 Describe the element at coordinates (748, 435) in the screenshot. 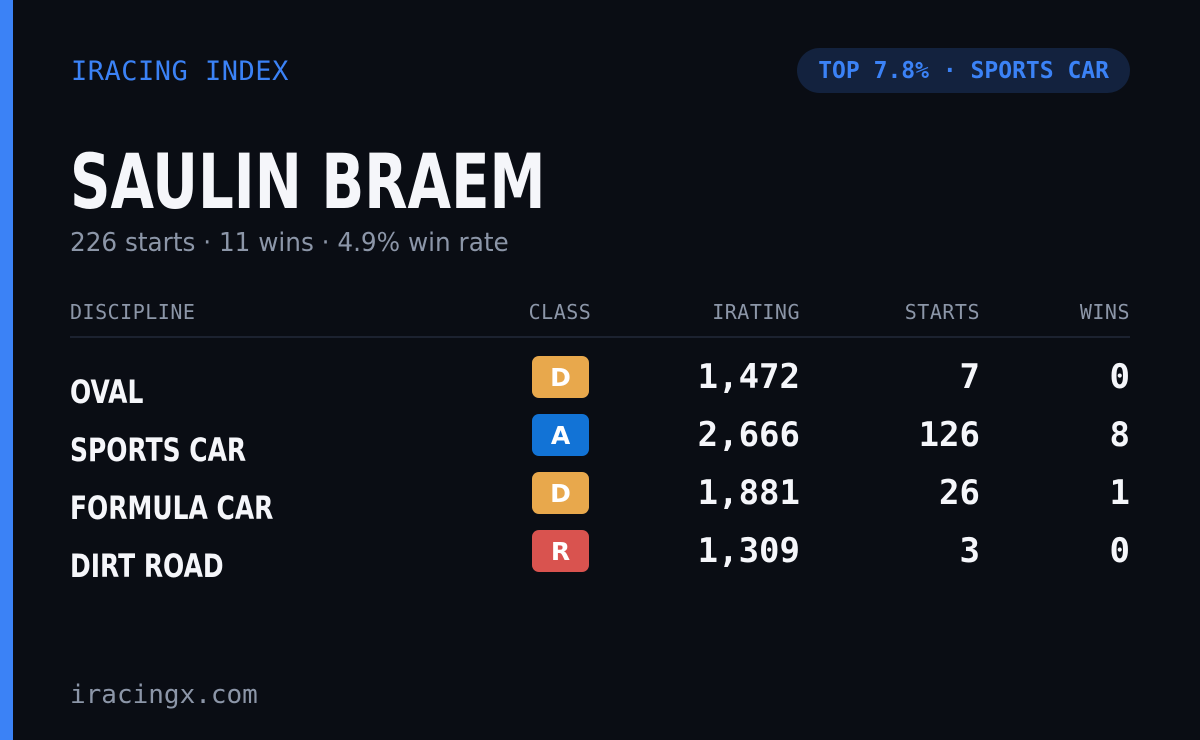

I see `irating-value: 2,666` at that location.